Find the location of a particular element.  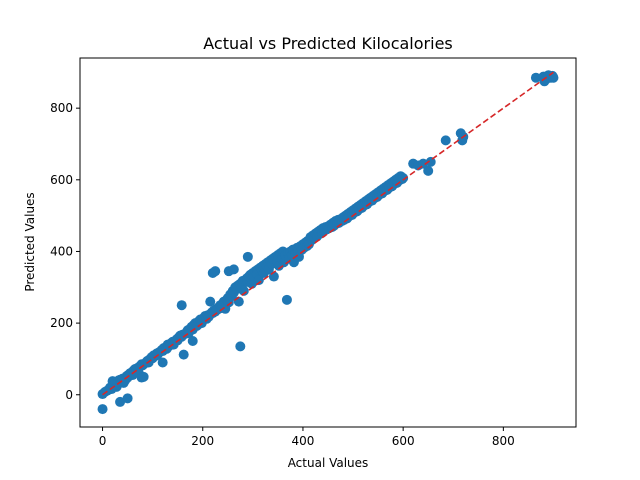

y-tick-label: 400 is located at coordinates (61, 251).